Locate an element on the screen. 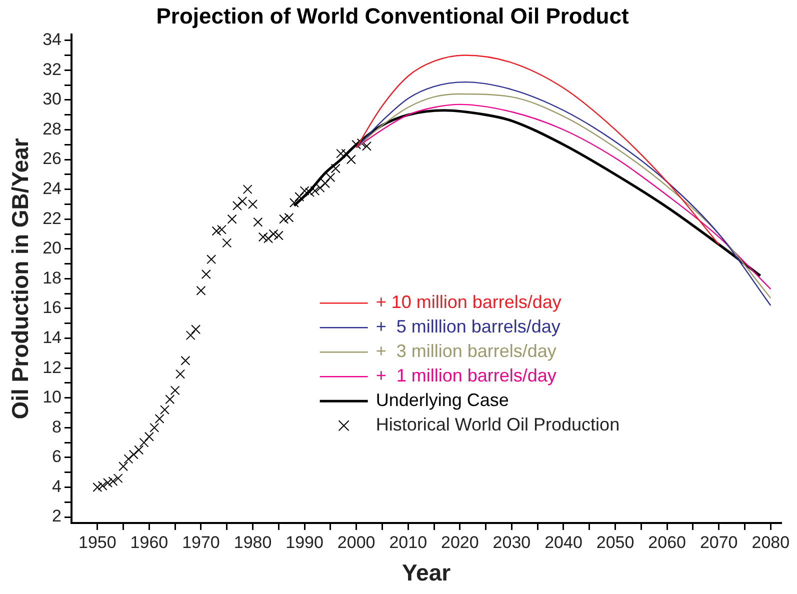  x-tick-label: 1950 is located at coordinates (97, 542).